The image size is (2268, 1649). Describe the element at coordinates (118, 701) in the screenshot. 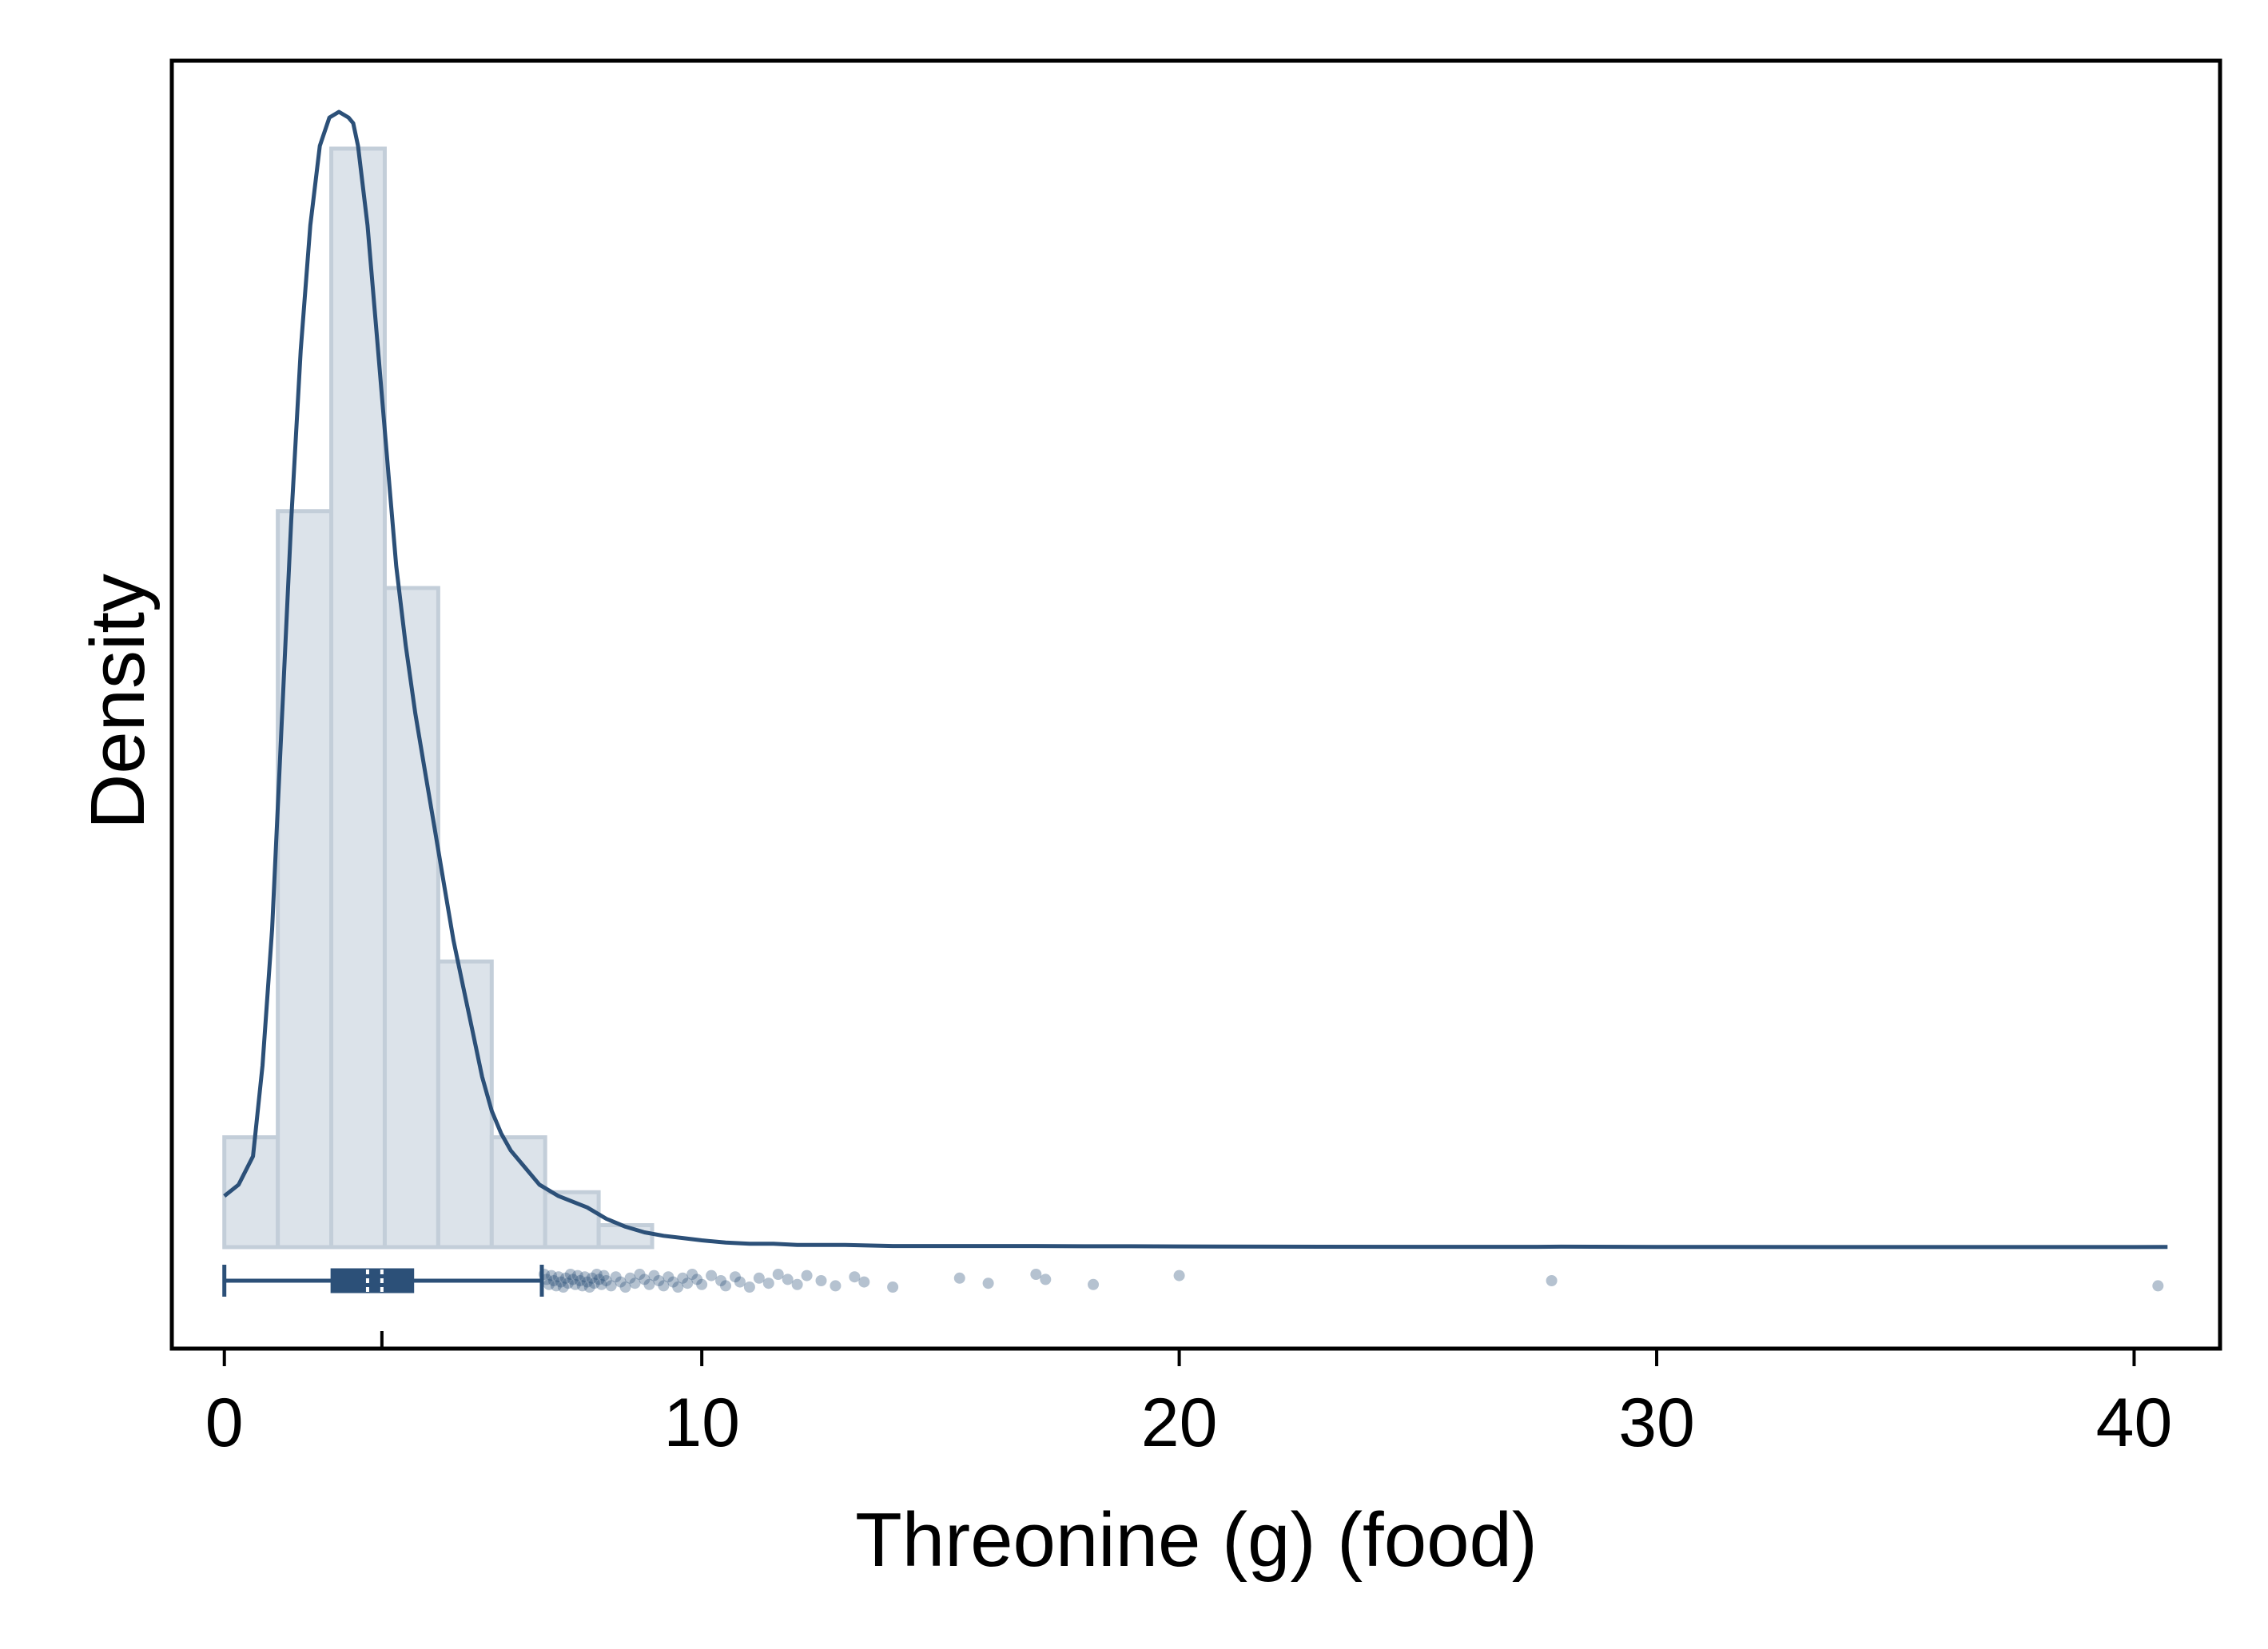

I see `y-axis-title: Density` at that location.